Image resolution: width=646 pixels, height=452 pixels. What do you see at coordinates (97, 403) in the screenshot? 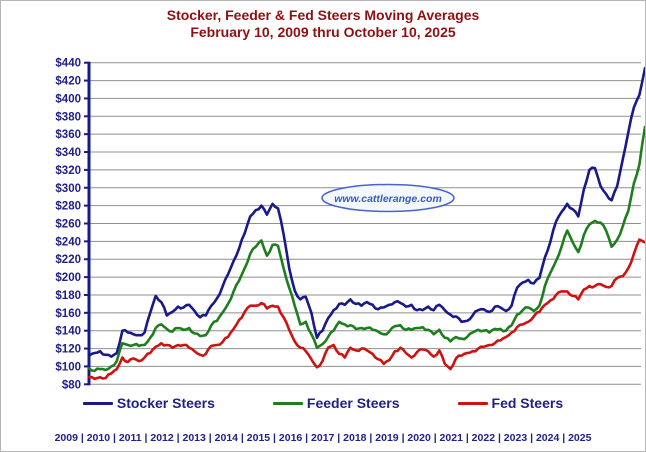
I see `stocker-line-swatch` at bounding box center [97, 403].